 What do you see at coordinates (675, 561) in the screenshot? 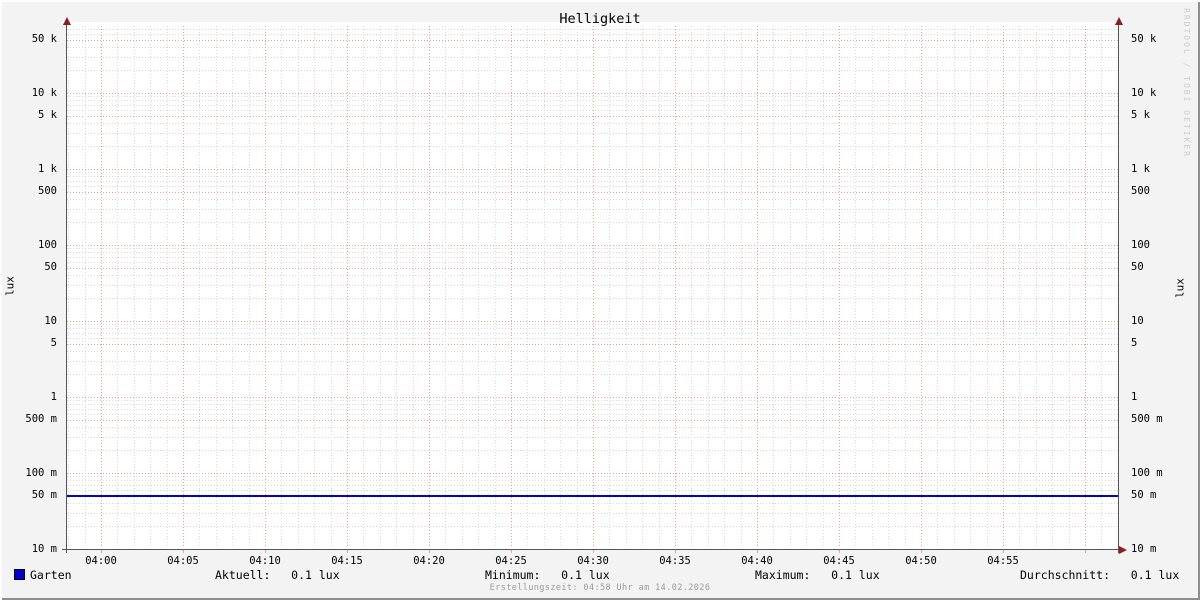
I see `x-tick-label: 04:35` at bounding box center [675, 561].